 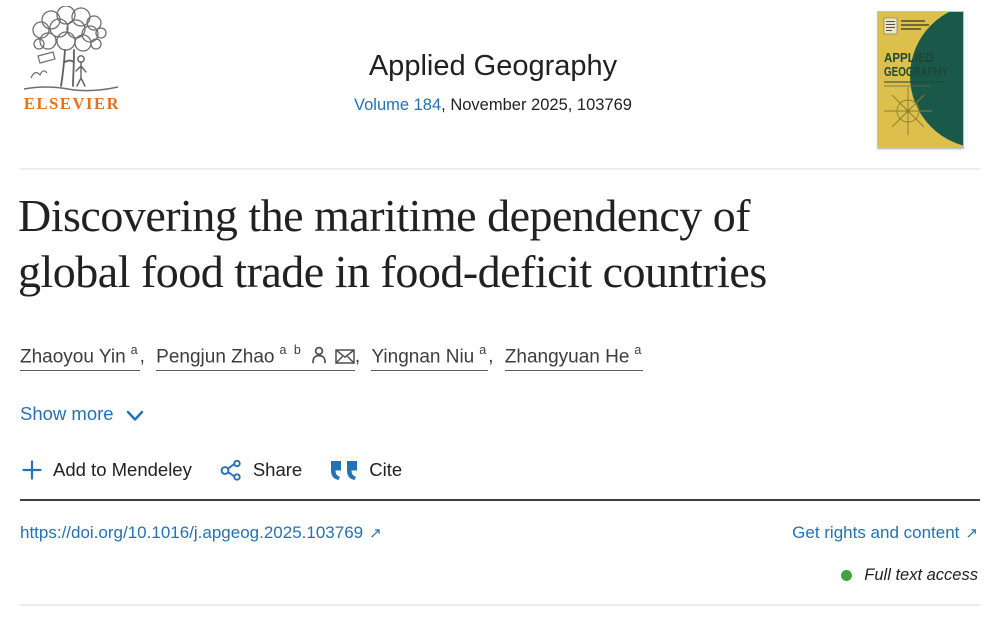 I want to click on author-link-3: Yingnan Niu a, so click(x=430, y=357).